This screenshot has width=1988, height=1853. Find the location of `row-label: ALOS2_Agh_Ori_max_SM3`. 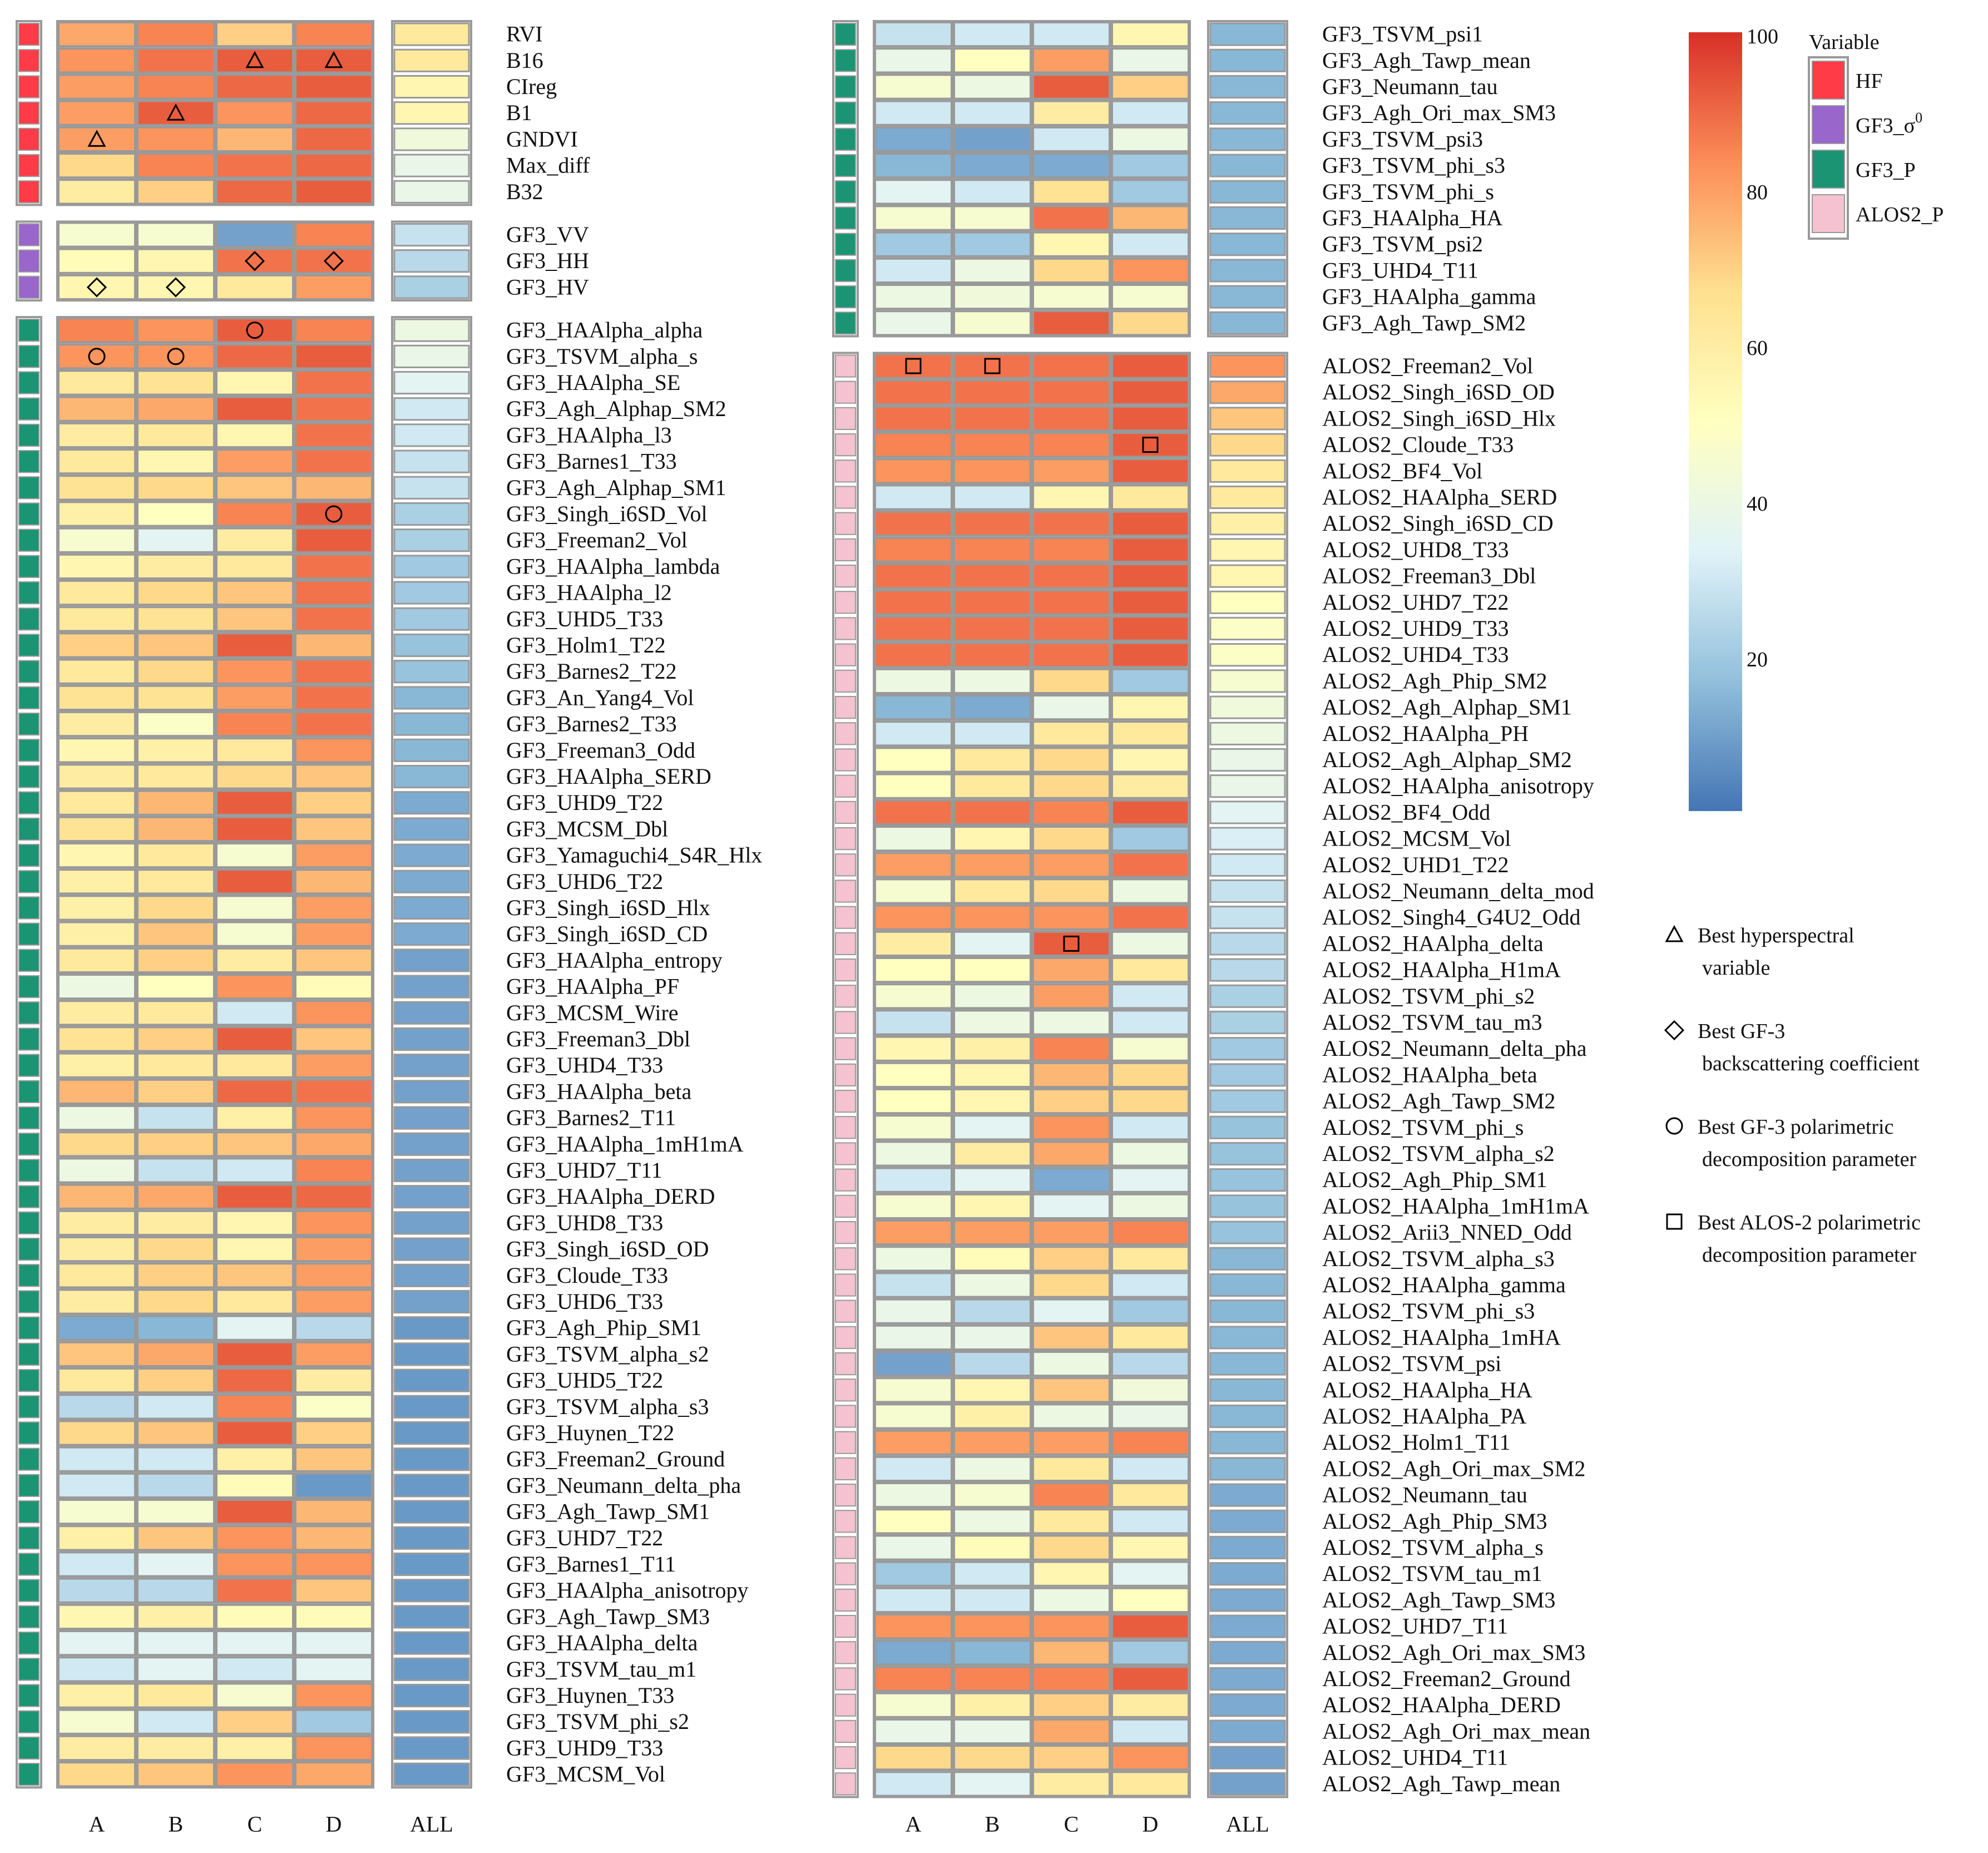

row-label: ALOS2_Agh_Ori_max_SM3 is located at coordinates (1454, 1653).